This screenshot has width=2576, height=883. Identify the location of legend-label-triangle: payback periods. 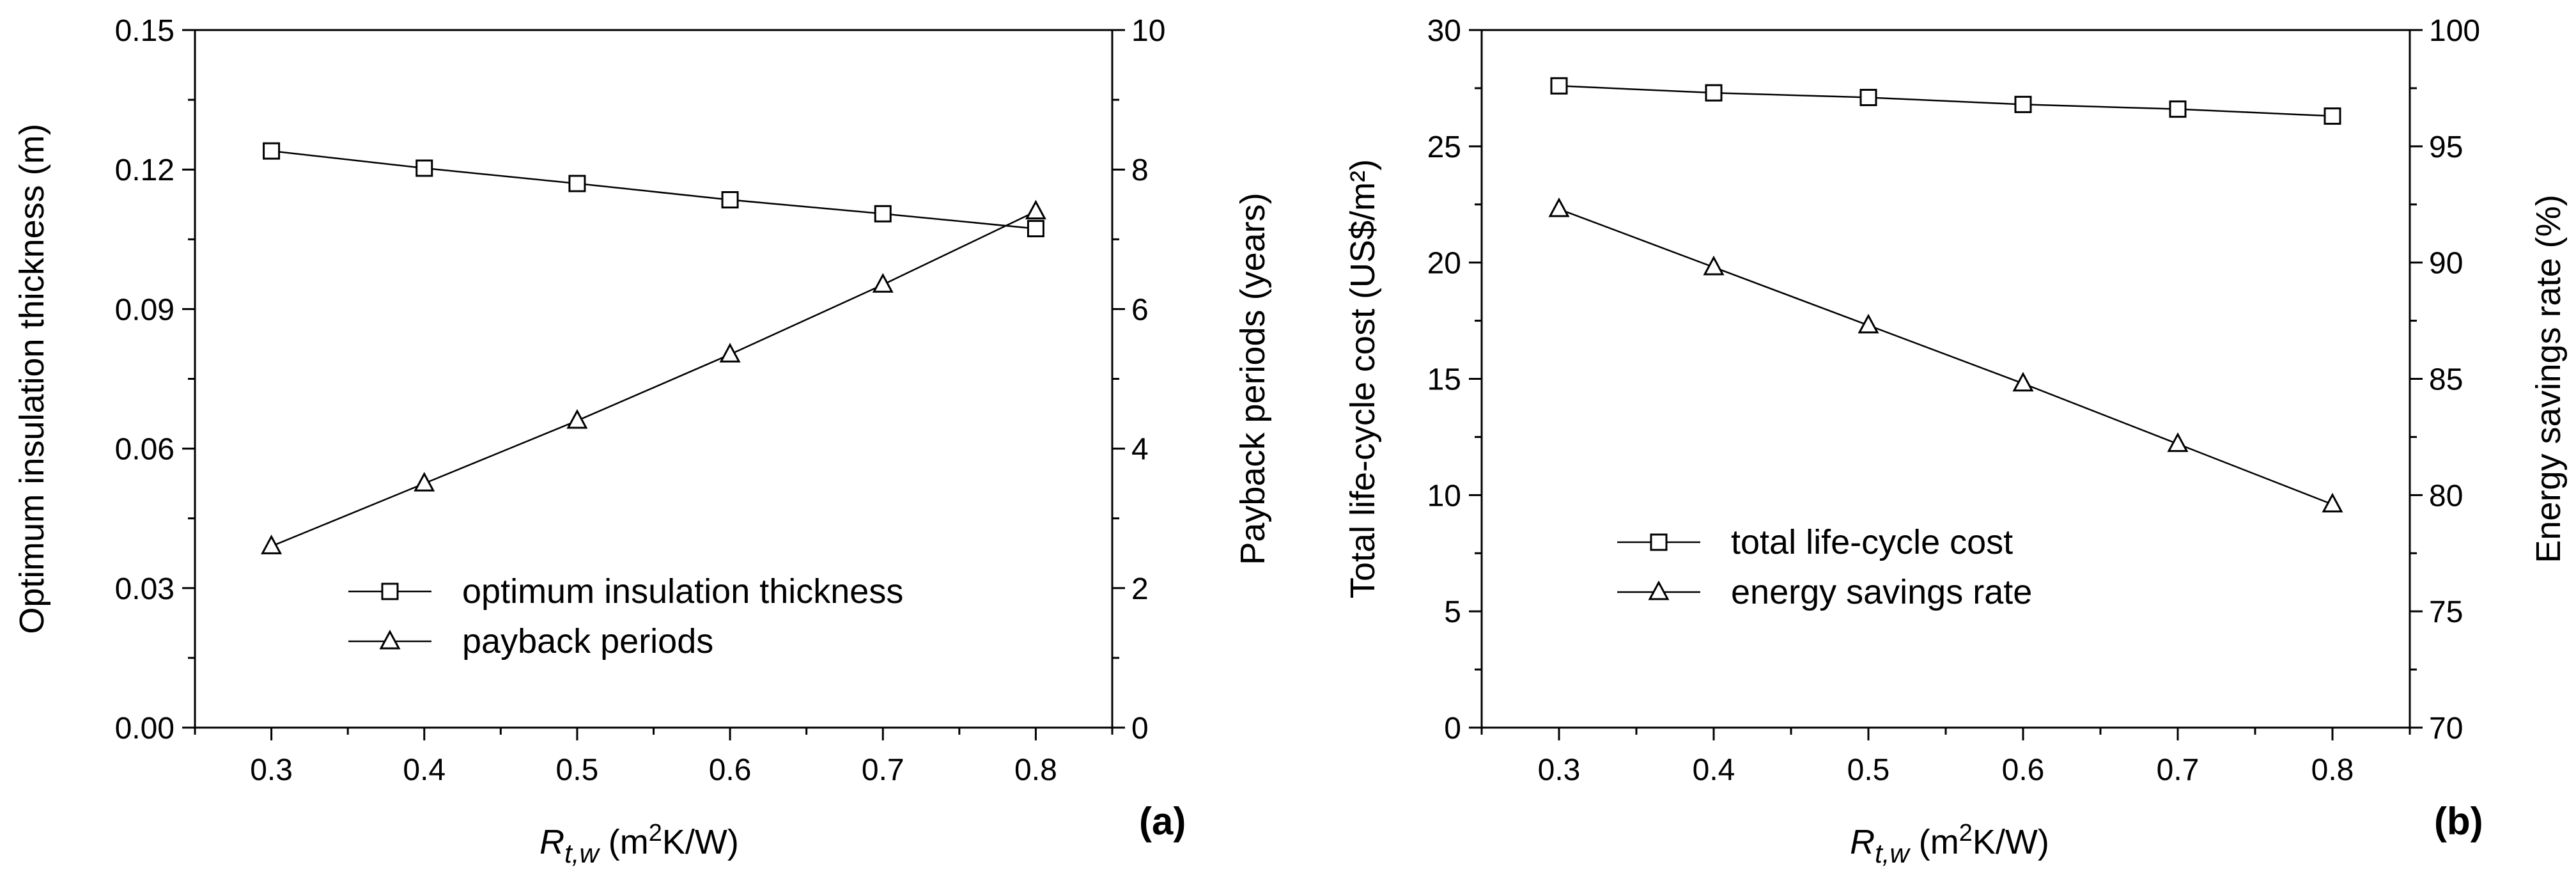
(587, 641).